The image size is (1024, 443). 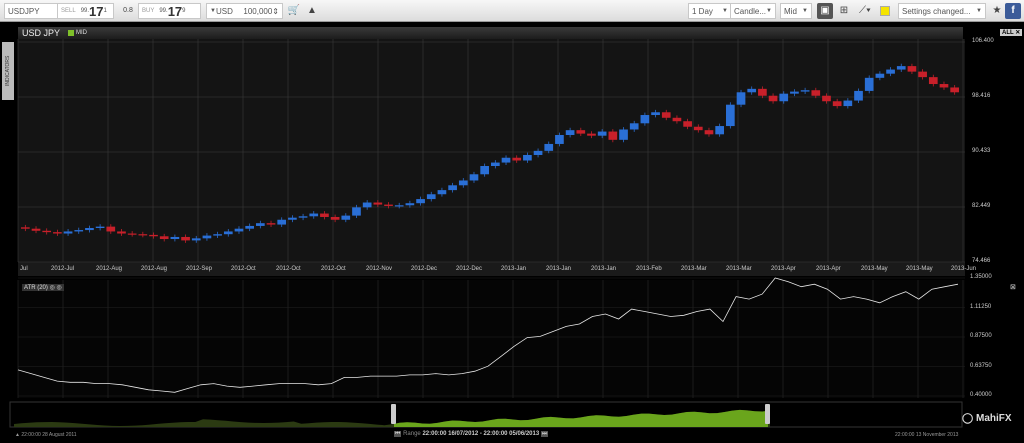 What do you see at coordinates (927, 435) in the screenshot?
I see `nav-end-date: 22:00:00 13 November 2013` at bounding box center [927, 435].